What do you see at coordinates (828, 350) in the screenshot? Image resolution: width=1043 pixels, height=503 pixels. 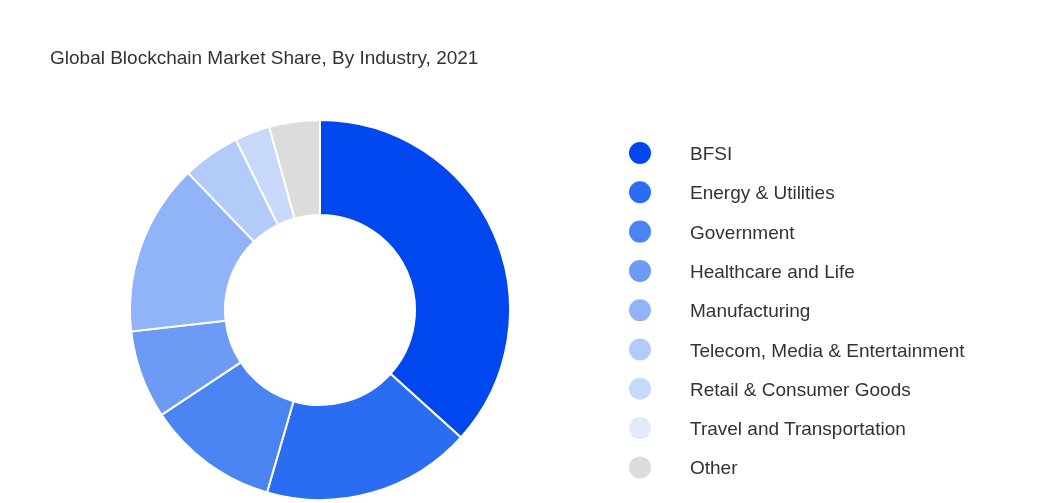 I see `legend-label: Telecom, Media & Entertainment` at bounding box center [828, 350].